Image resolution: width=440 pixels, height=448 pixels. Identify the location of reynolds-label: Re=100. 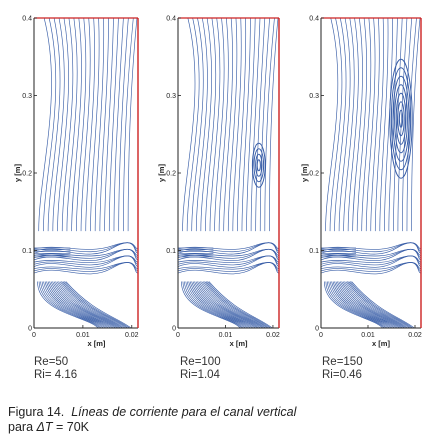
(200, 362).